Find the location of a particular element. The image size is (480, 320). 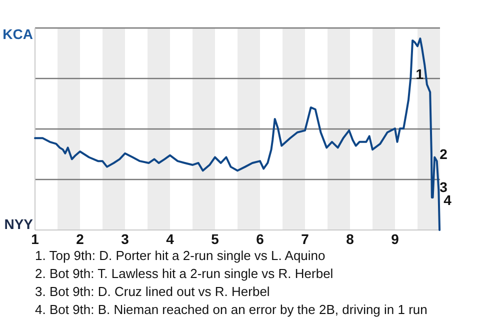

x-tick-label: 7 is located at coordinates (305, 239).